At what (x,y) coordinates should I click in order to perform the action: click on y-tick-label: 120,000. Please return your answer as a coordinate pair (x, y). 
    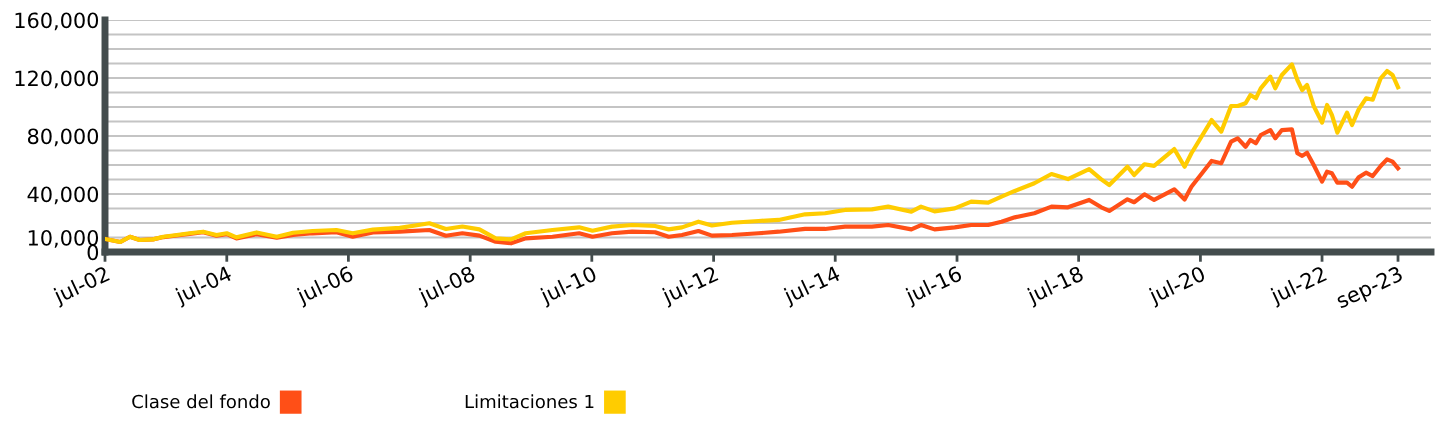
    Looking at the image, I should click on (57, 79).